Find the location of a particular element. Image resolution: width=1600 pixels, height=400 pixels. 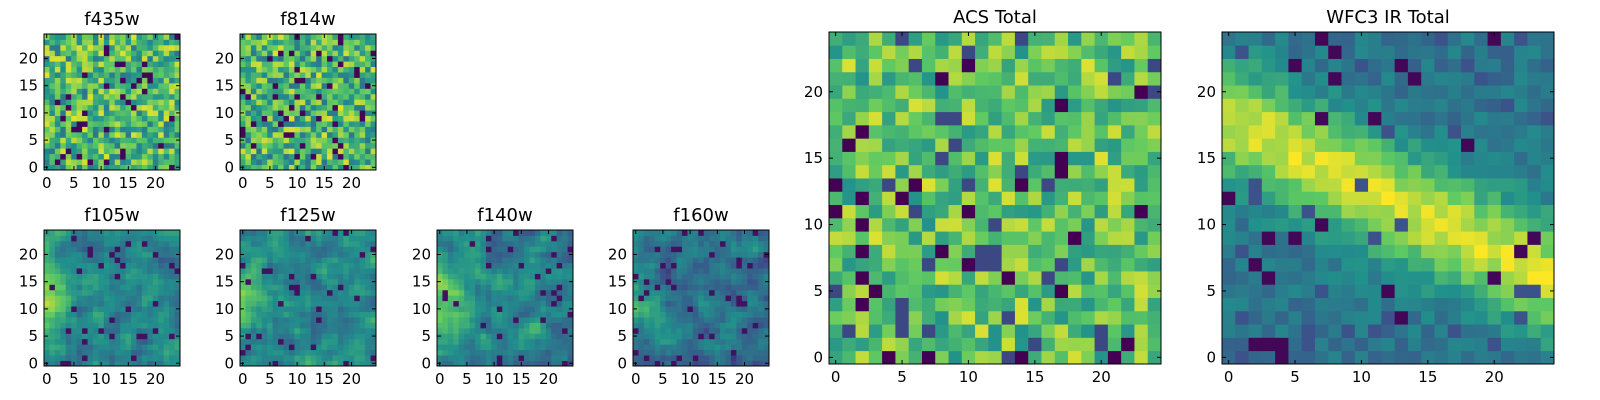

x-tick-label: 10 is located at coordinates (494, 379).